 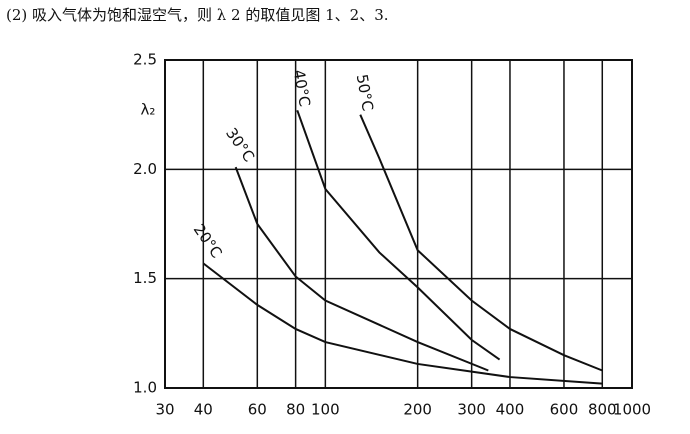 What do you see at coordinates (510, 410) in the screenshot?
I see `x-tick-label: 400` at bounding box center [510, 410].